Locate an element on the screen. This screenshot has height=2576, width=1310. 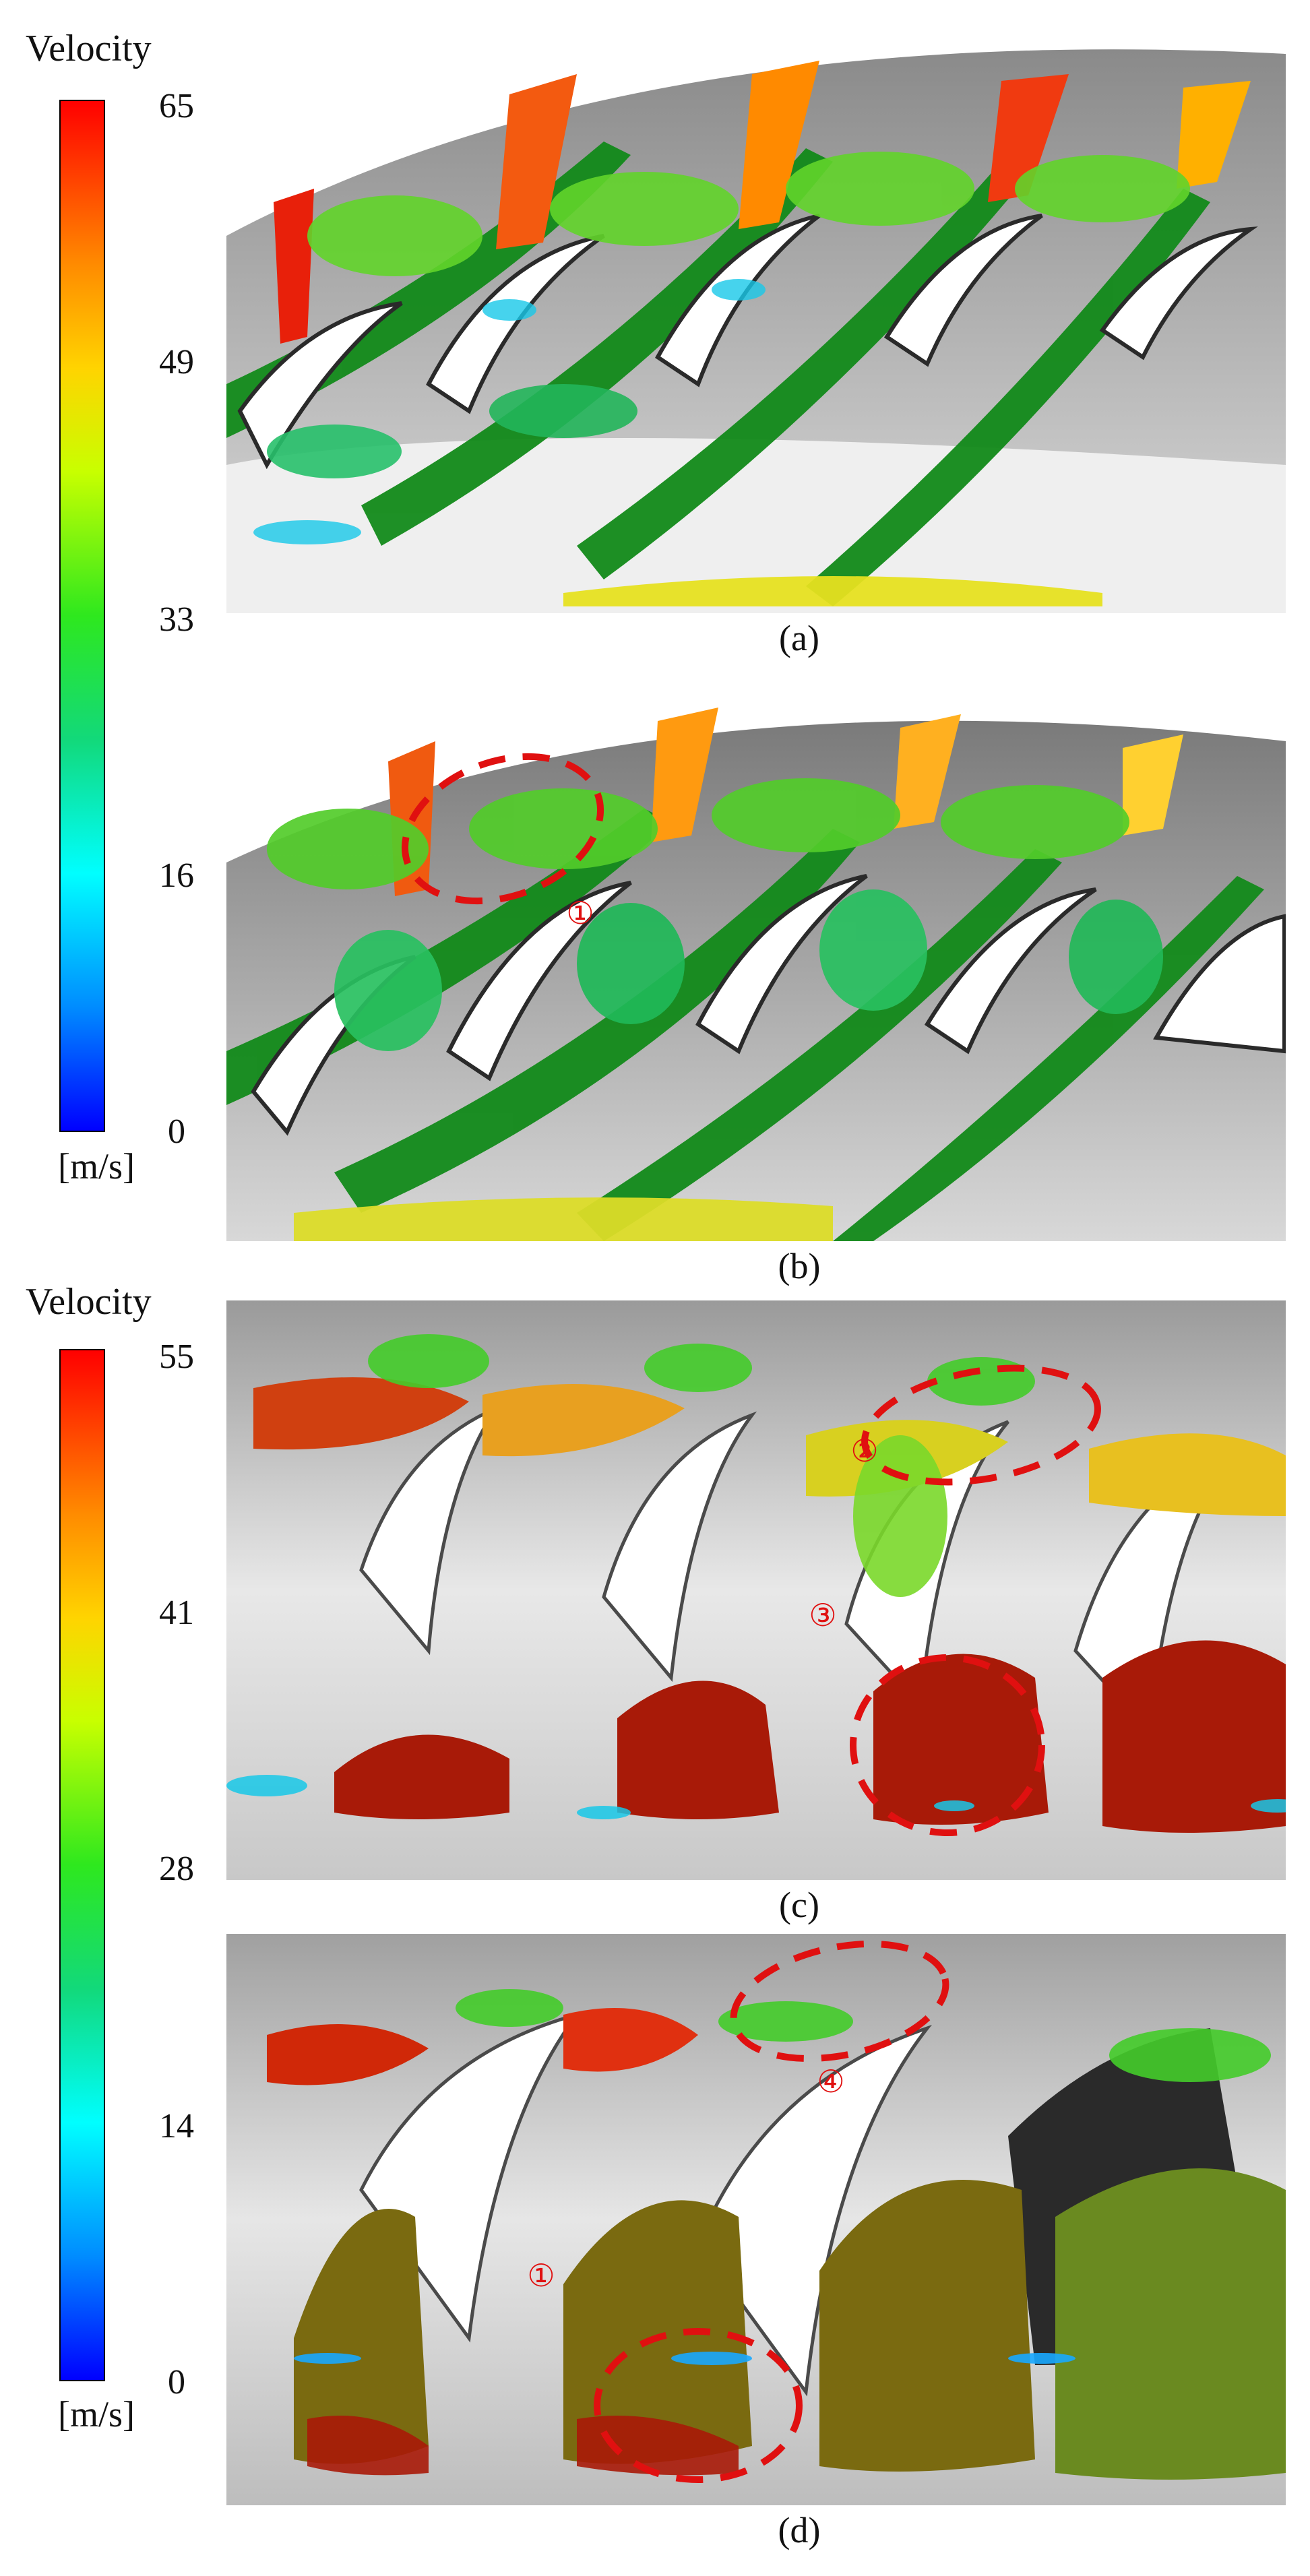
colorbar-tick-bottom-2: 41 is located at coordinates (176, 1613).